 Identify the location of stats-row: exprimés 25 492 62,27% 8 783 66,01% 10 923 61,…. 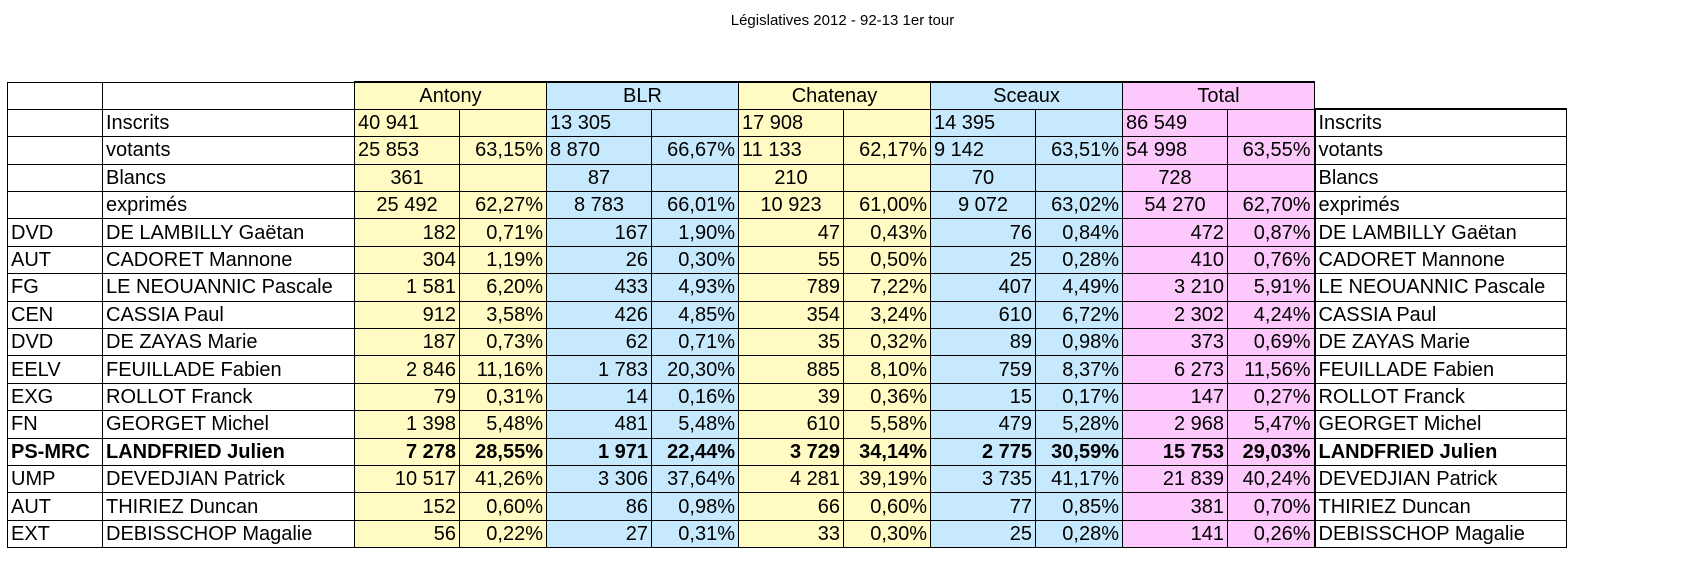
(787, 205).